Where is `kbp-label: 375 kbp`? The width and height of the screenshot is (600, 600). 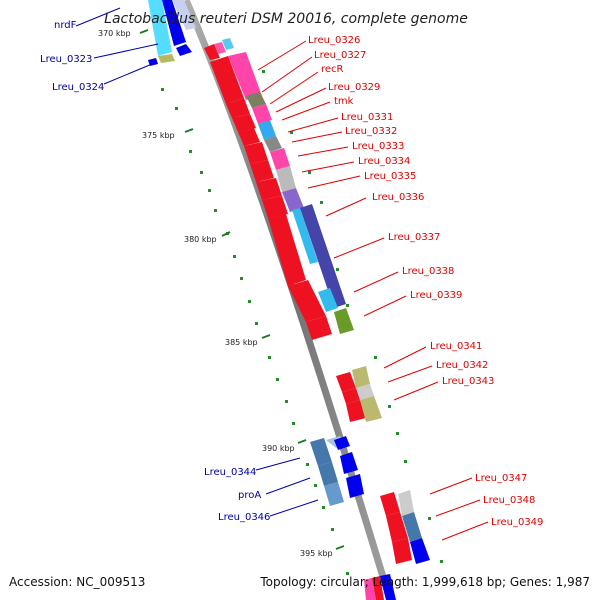
kbp-label: 375 kbp is located at coordinates (158, 135).